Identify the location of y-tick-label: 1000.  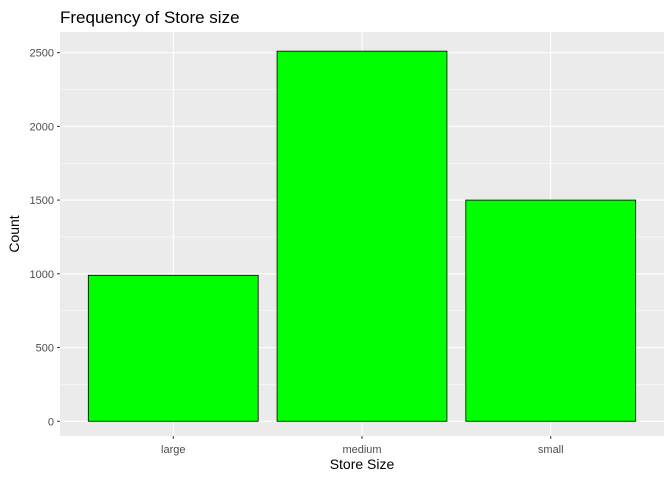
(42, 275).